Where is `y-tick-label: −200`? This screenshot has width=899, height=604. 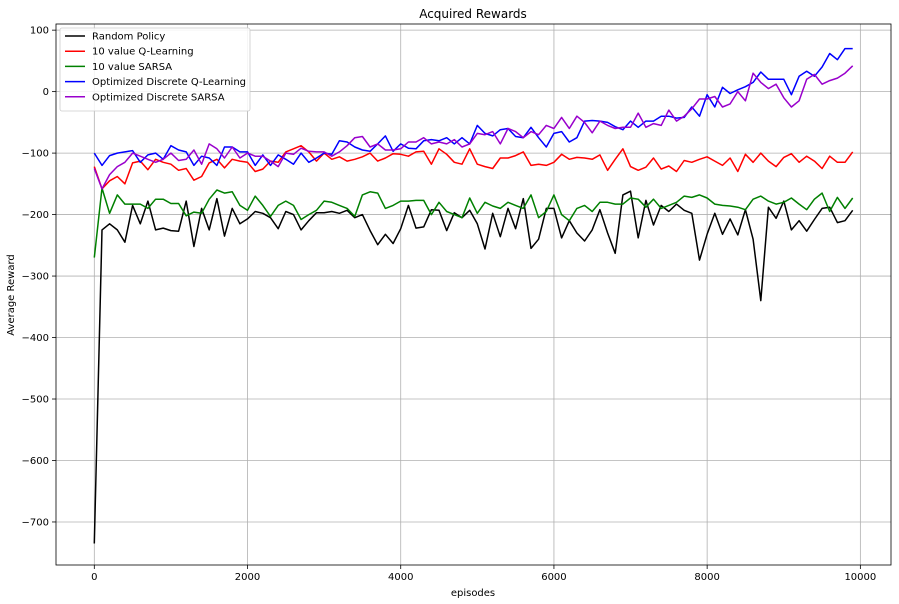 y-tick-label: −200 is located at coordinates (35, 215).